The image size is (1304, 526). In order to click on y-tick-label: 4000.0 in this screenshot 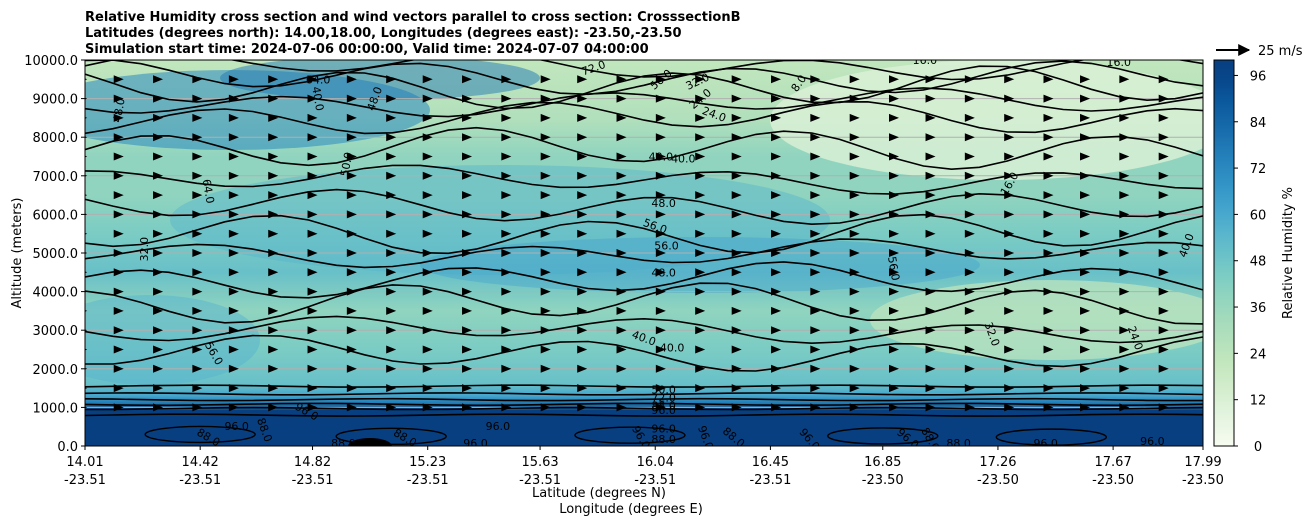, I will do `click(56, 293)`.